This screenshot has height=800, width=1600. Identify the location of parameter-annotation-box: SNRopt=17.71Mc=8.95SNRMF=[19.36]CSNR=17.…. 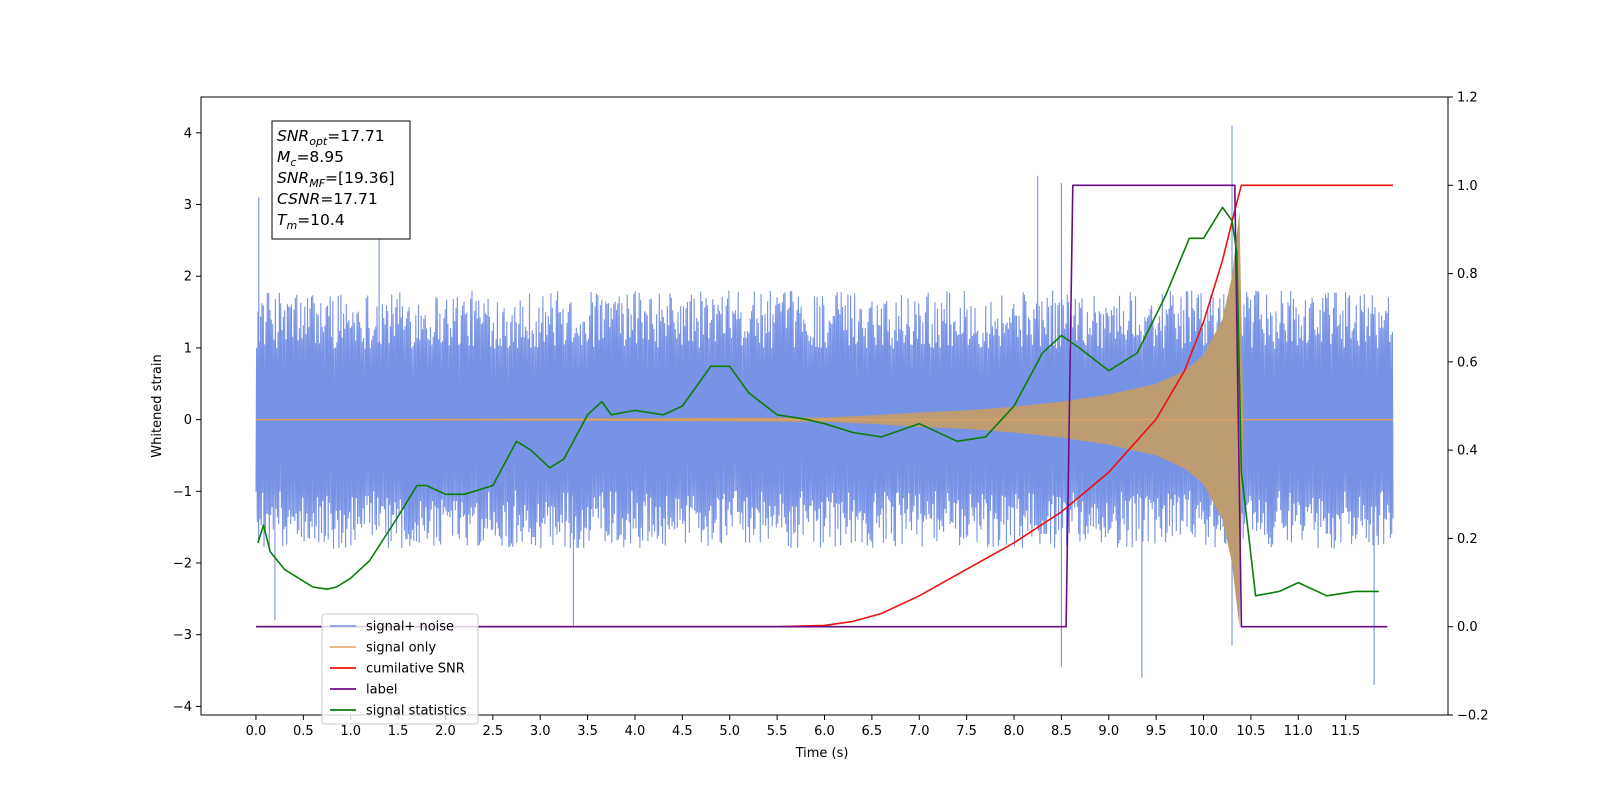
(341, 180).